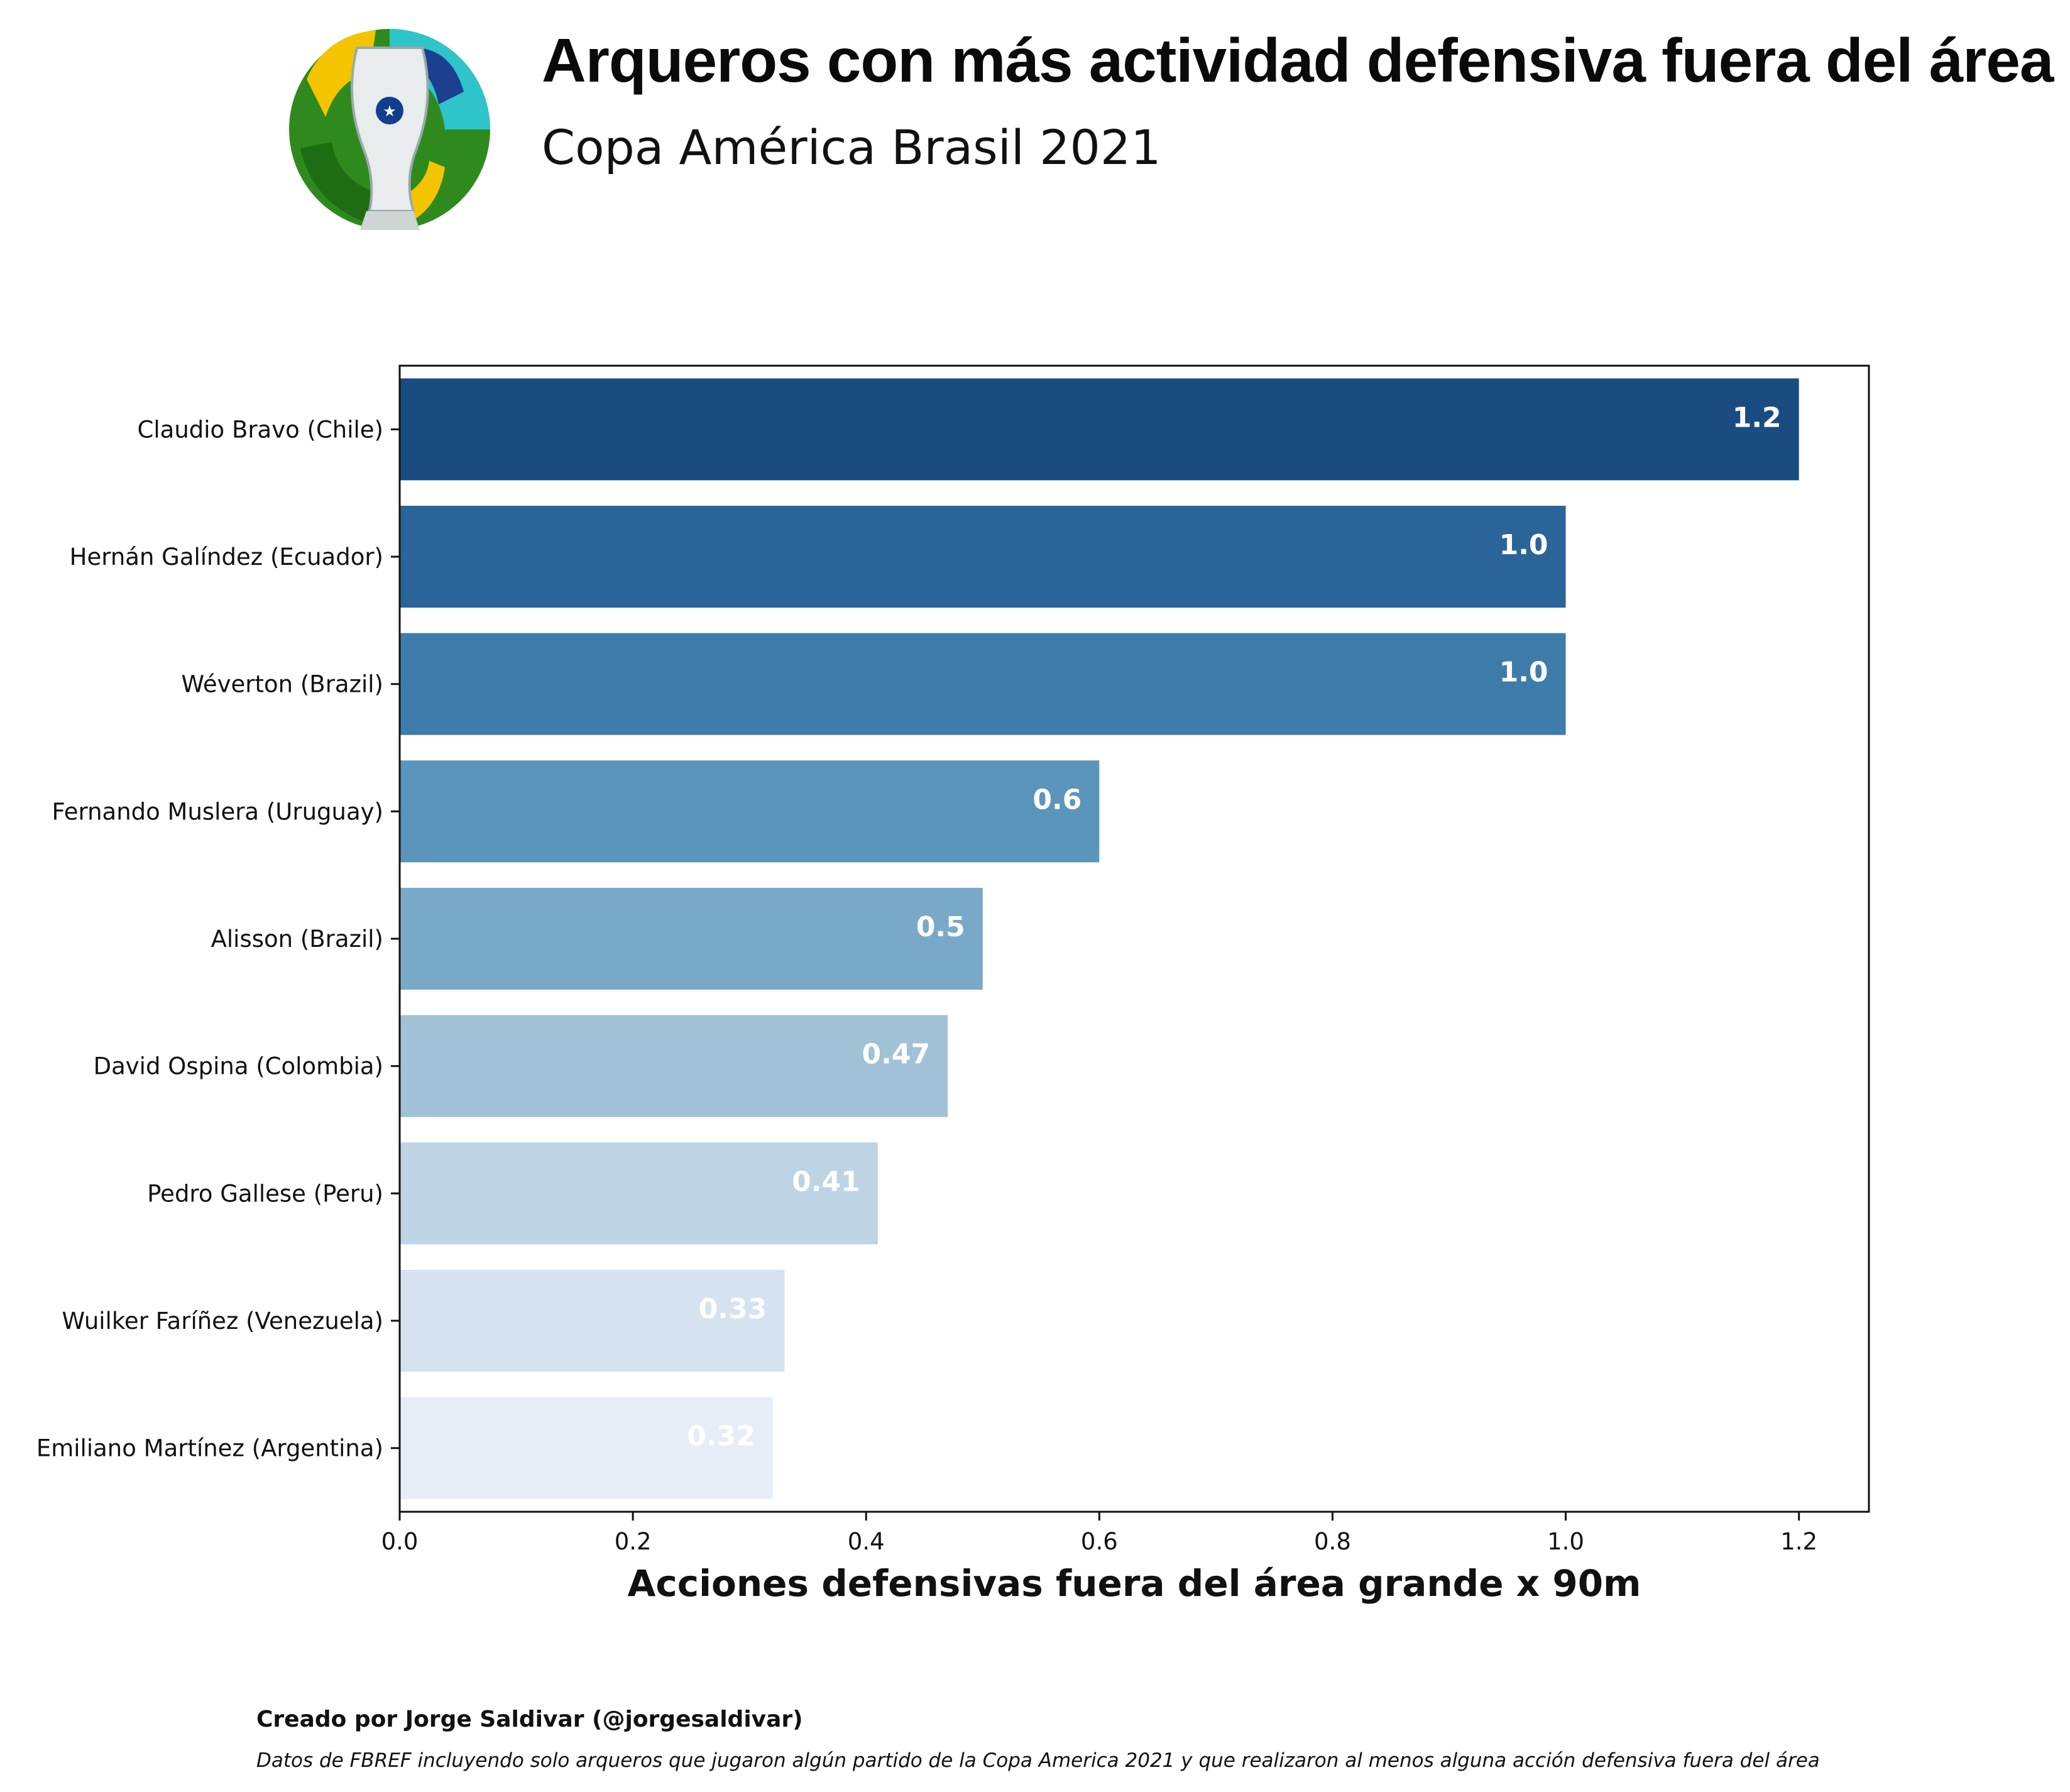  Describe the element at coordinates (217, 811) in the screenshot. I see `category-label: Fernando Muslera (Uruguay)` at that location.